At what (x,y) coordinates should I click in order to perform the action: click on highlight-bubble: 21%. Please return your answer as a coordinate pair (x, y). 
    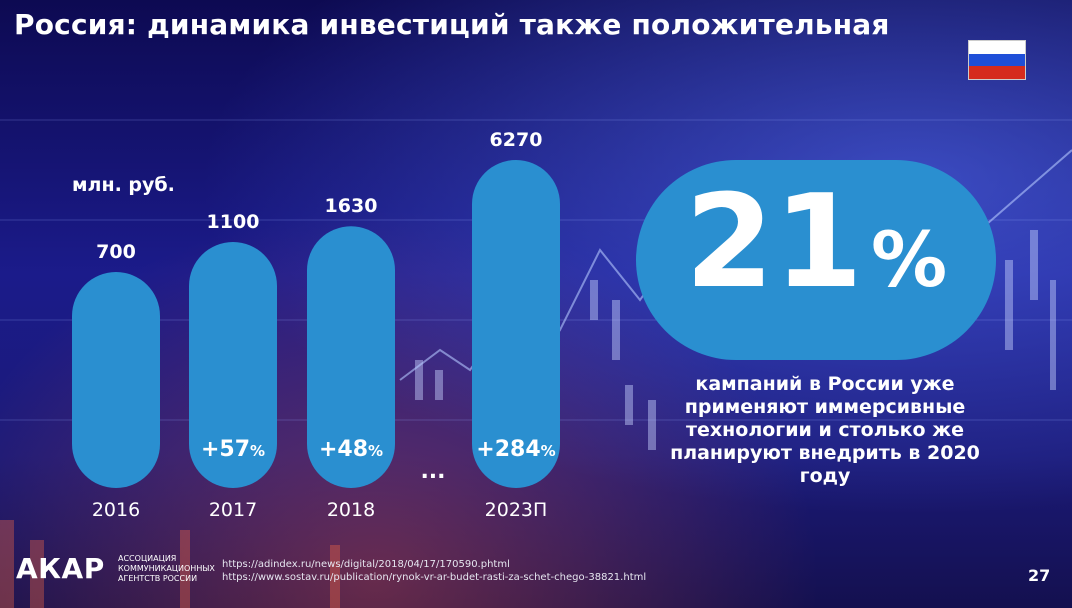
    Looking at the image, I should click on (816, 260).